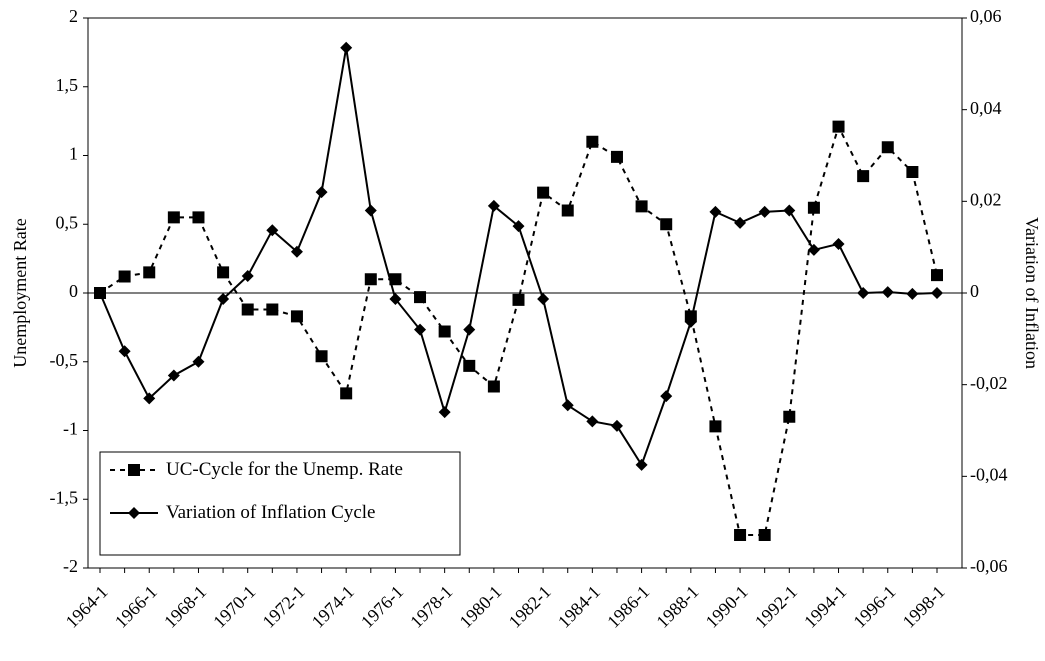 This screenshot has height=661, width=1045. What do you see at coordinates (64, 360) in the screenshot?
I see `y-tick-label: -0,5` at bounding box center [64, 360].